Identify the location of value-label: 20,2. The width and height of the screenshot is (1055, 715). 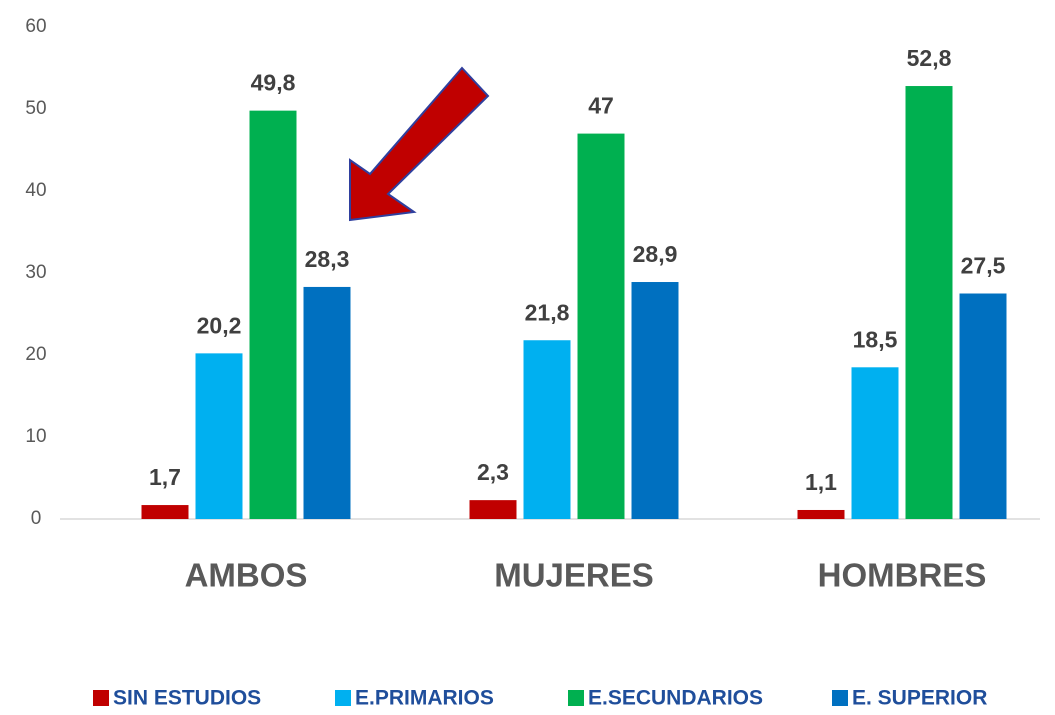
(219, 325).